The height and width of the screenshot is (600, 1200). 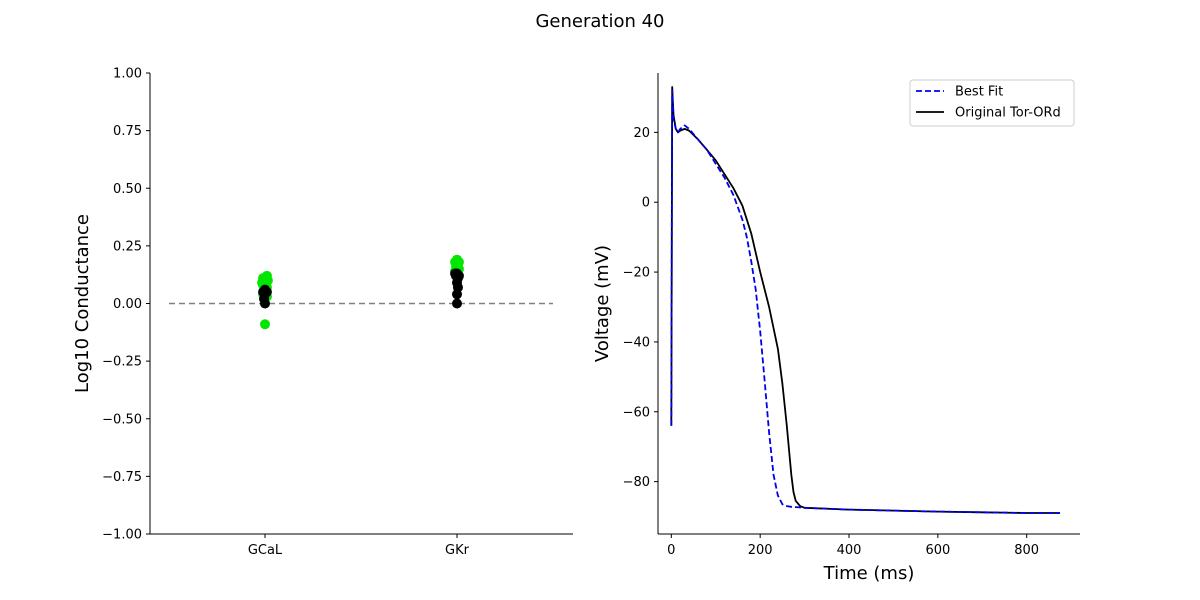 What do you see at coordinates (599, 21) in the screenshot?
I see `figure-title: Generation 40` at bounding box center [599, 21].